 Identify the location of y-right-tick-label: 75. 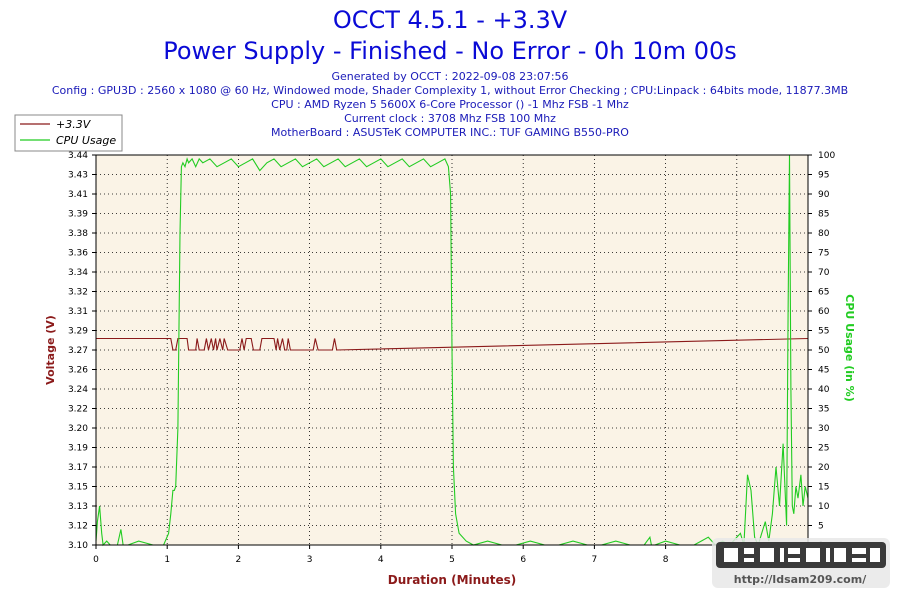
(823, 254).